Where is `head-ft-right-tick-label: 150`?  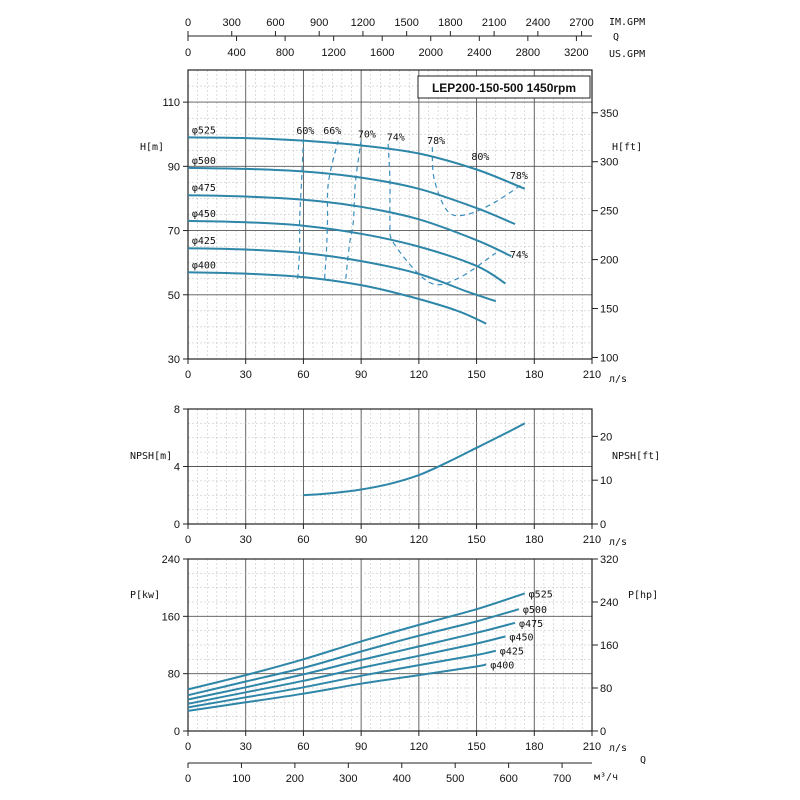
head-ft-right-tick-label: 150 is located at coordinates (609, 310).